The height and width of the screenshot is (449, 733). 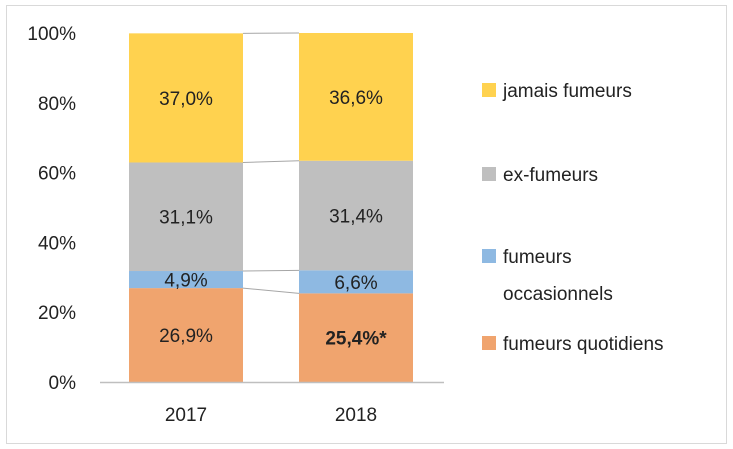 I want to click on data-label: 31,4%, so click(x=356, y=217).